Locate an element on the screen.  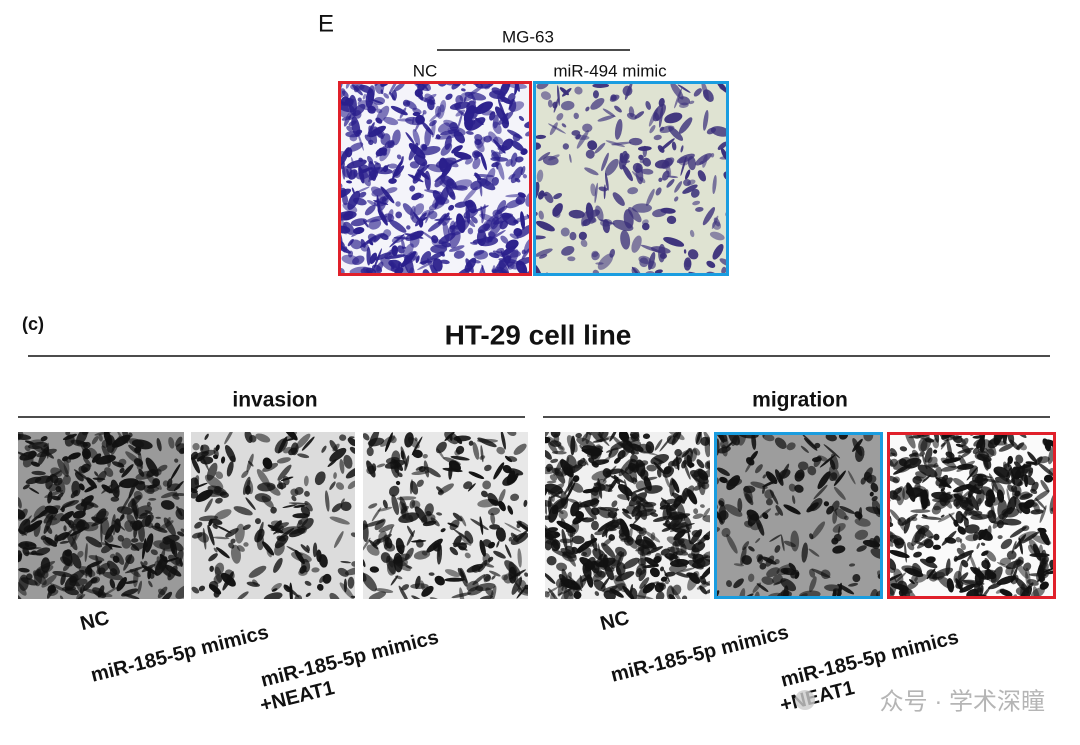
micrograph is located at coordinates (101, 515).